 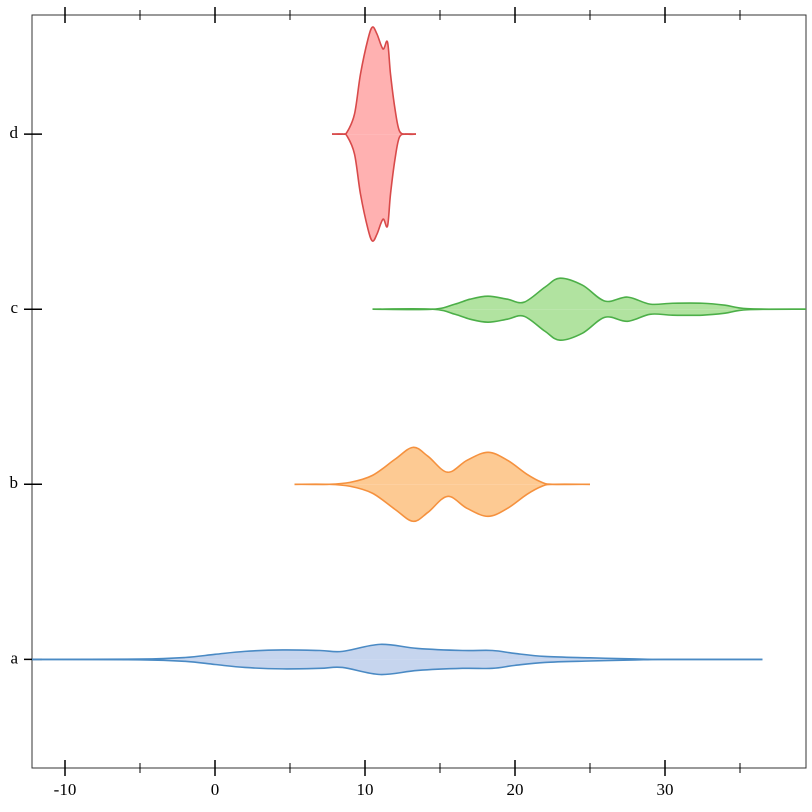 What do you see at coordinates (365, 789) in the screenshot?
I see `x-tick-label: 10` at bounding box center [365, 789].